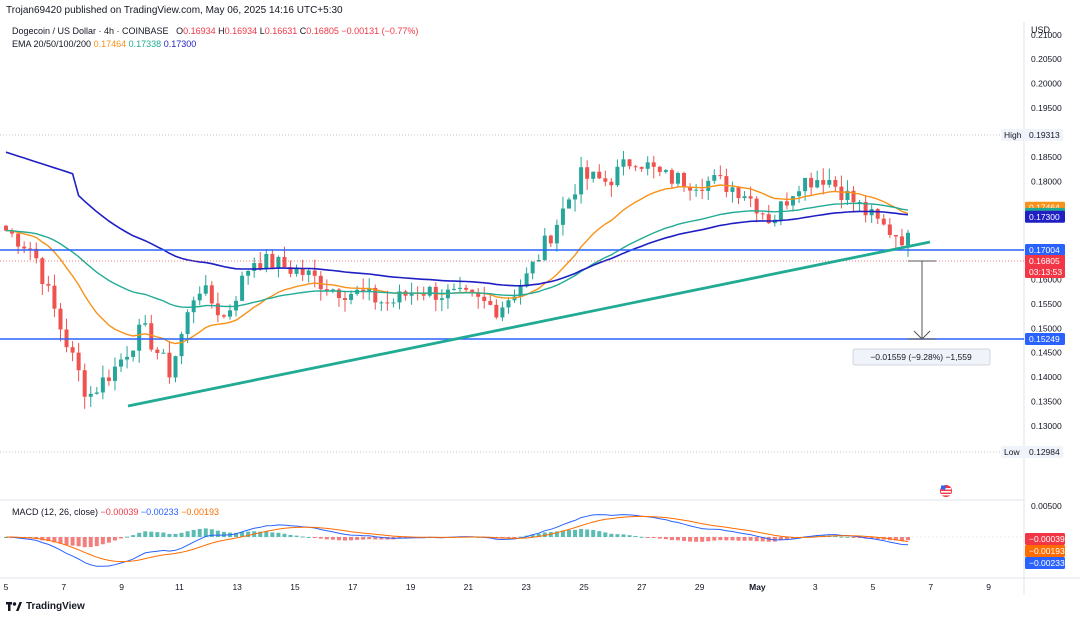 This screenshot has width=1080, height=619. Describe the element at coordinates (815, 587) in the screenshot. I see `time-tick-label: 3` at that location.